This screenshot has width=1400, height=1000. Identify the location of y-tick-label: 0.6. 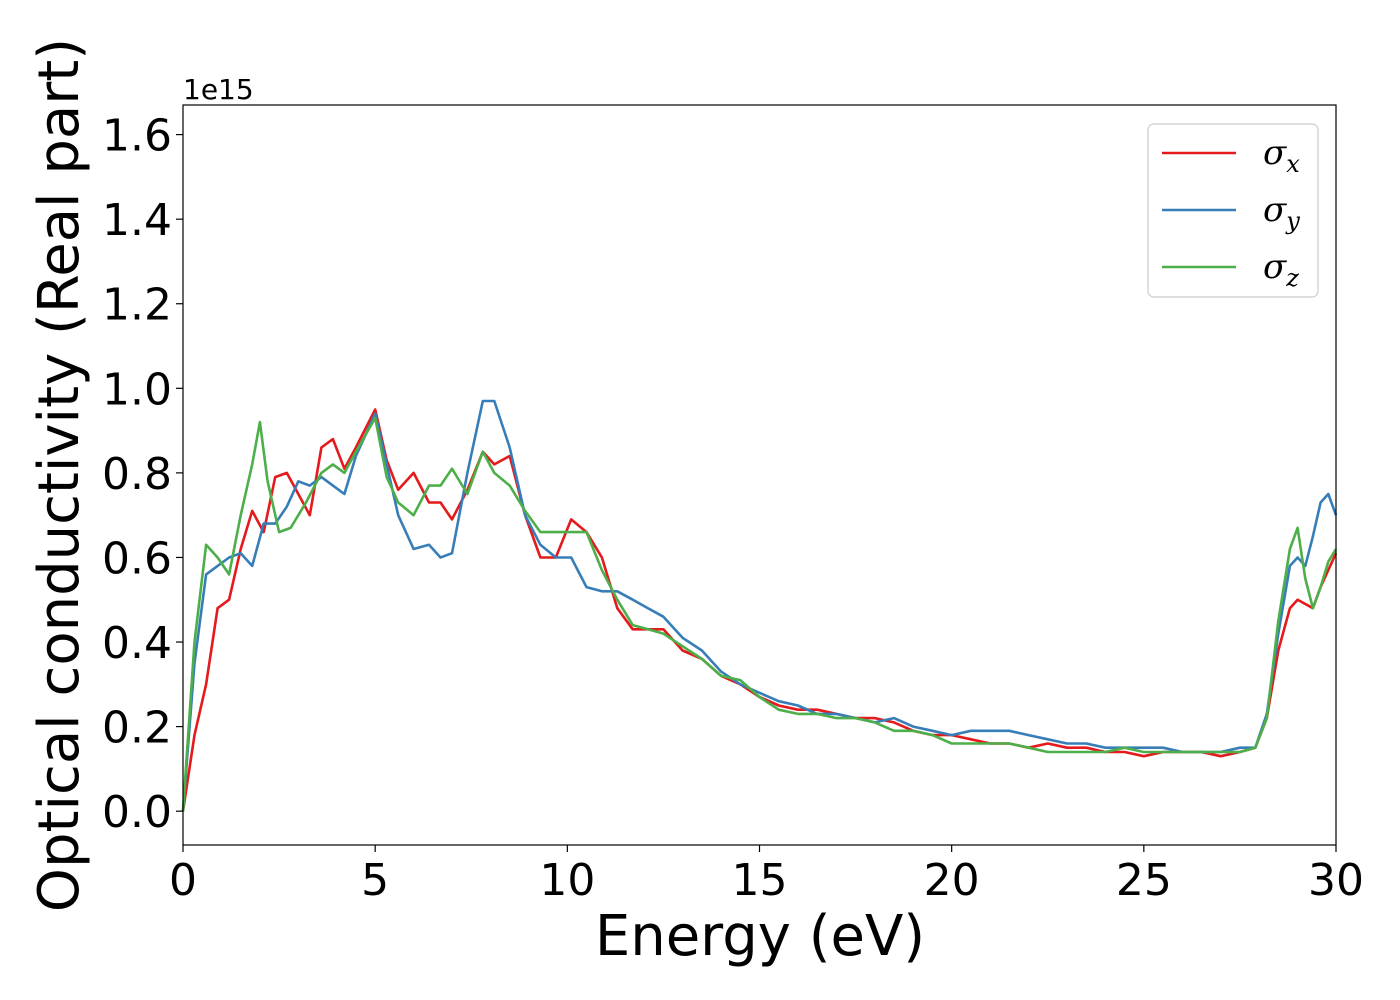
(137, 558).